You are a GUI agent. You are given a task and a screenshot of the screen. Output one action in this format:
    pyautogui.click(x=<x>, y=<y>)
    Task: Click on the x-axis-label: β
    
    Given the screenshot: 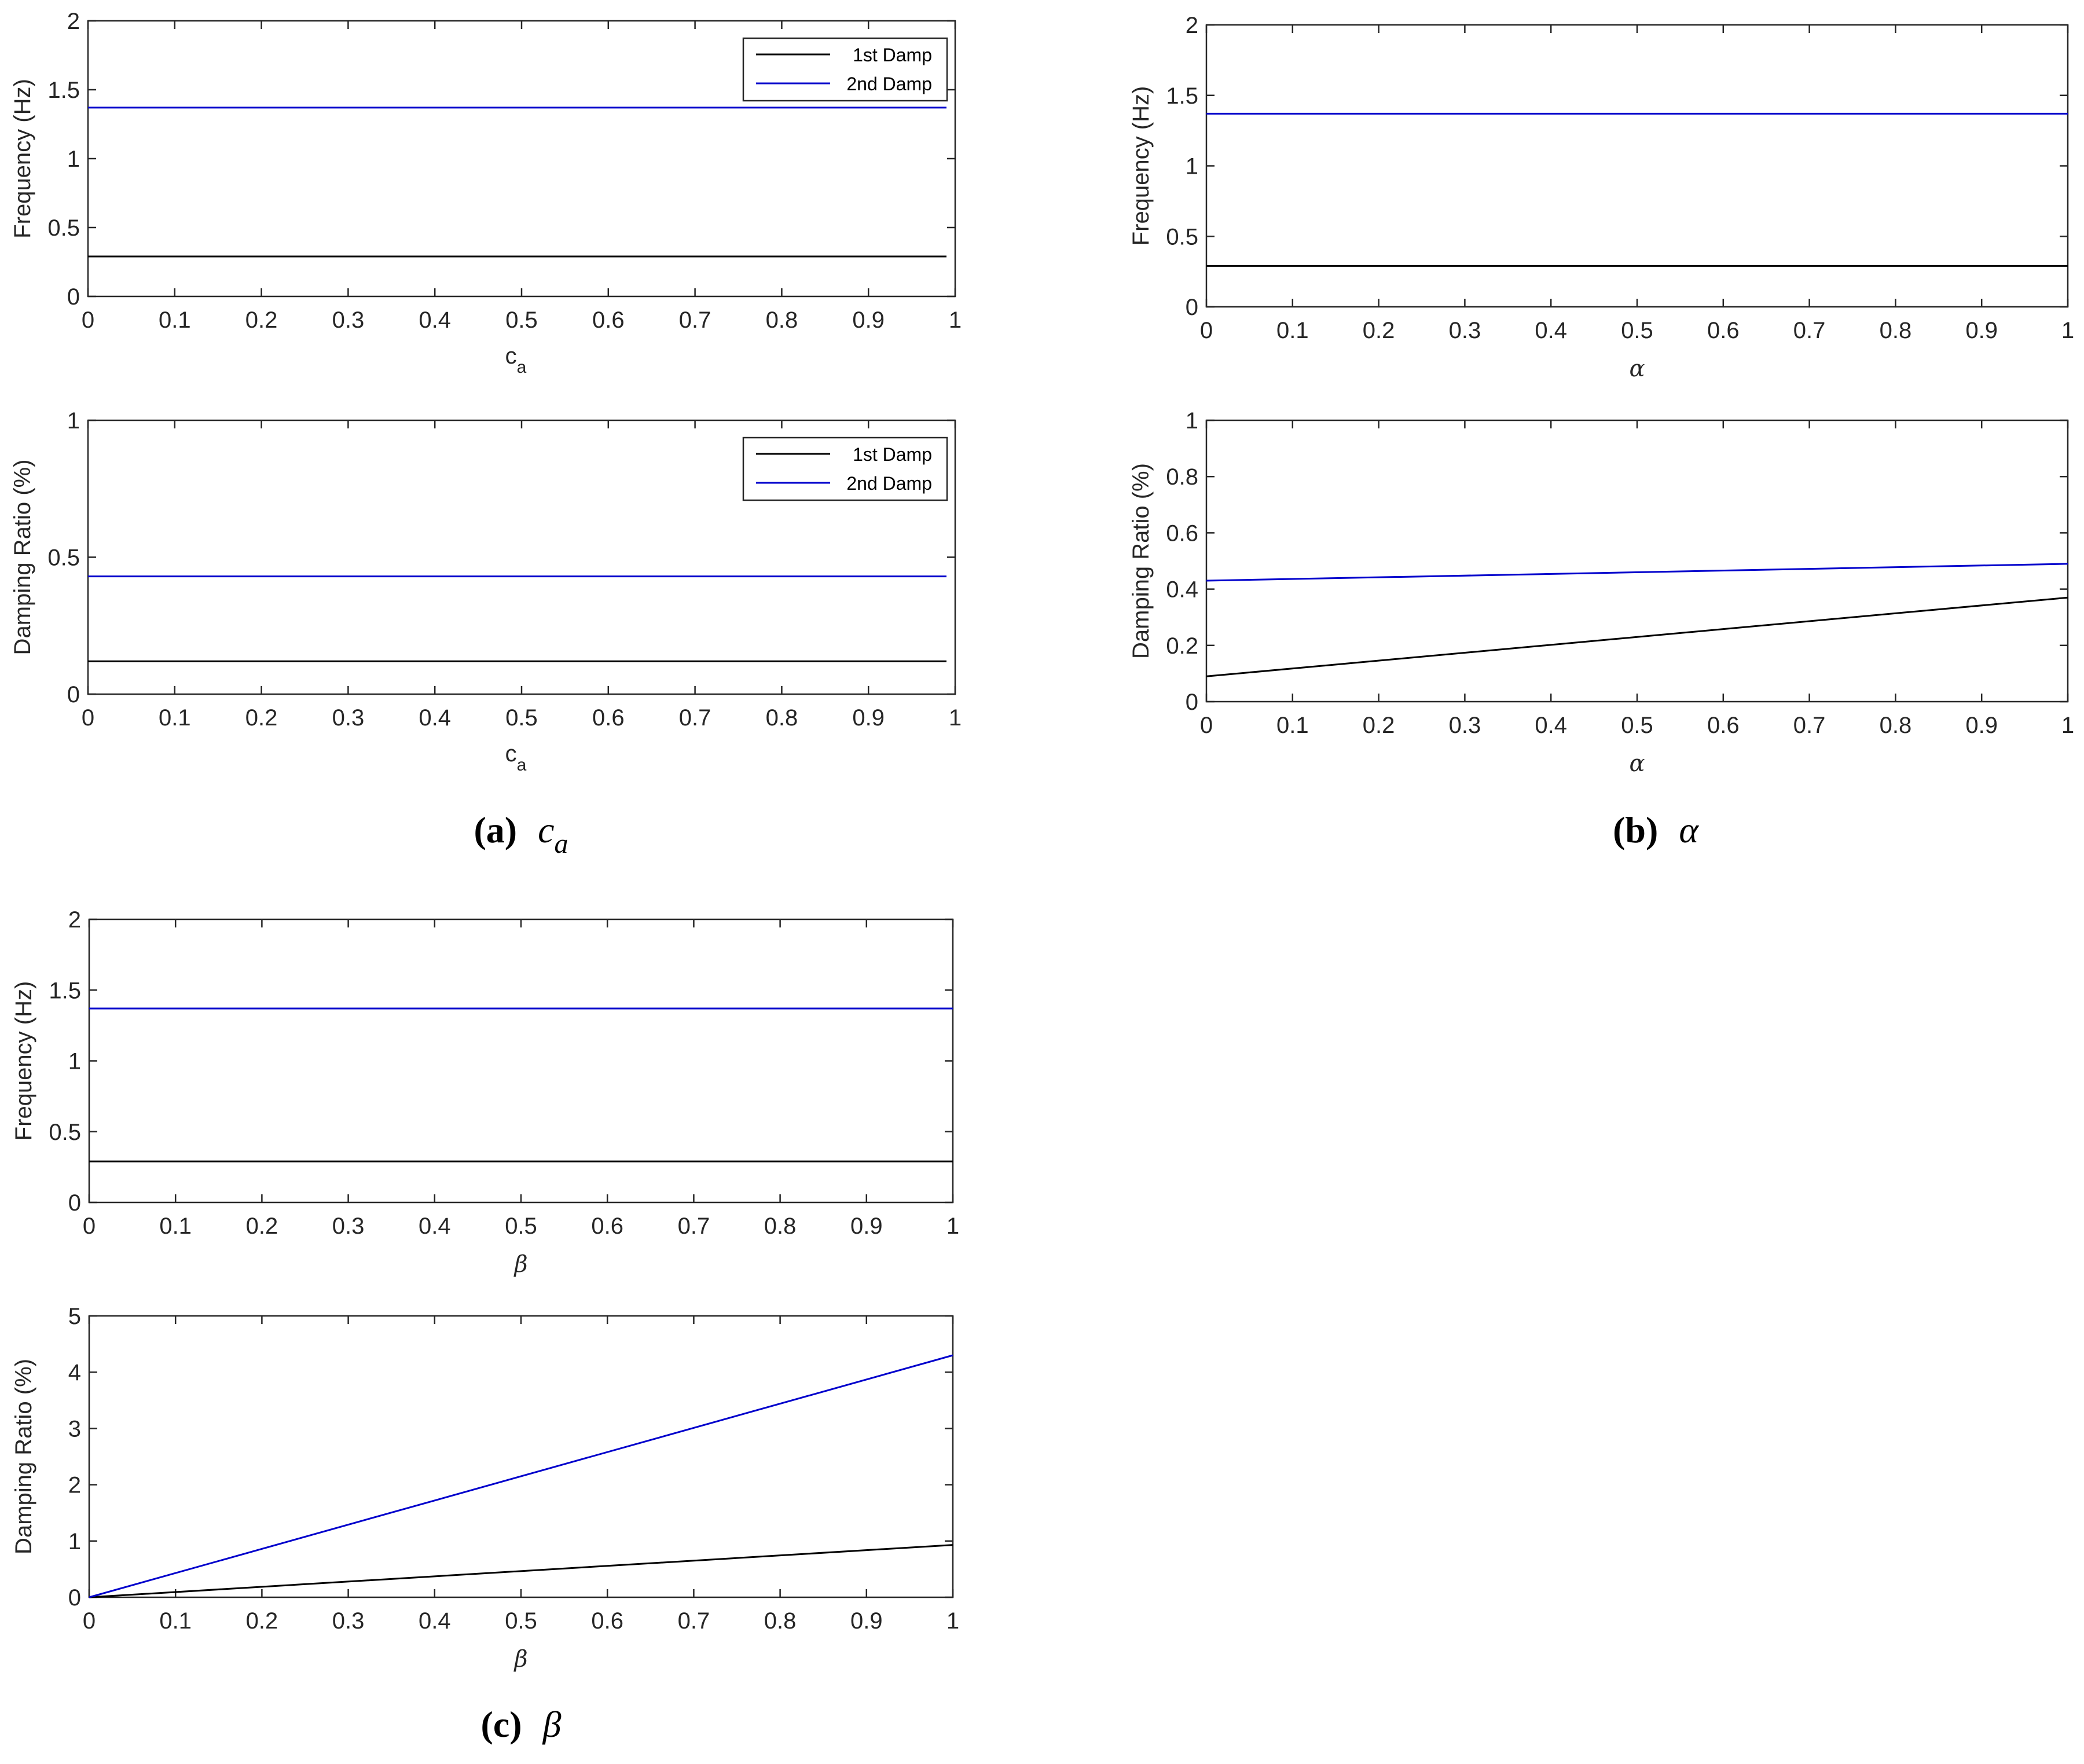 What is the action you would take?
    pyautogui.click(x=520, y=1264)
    